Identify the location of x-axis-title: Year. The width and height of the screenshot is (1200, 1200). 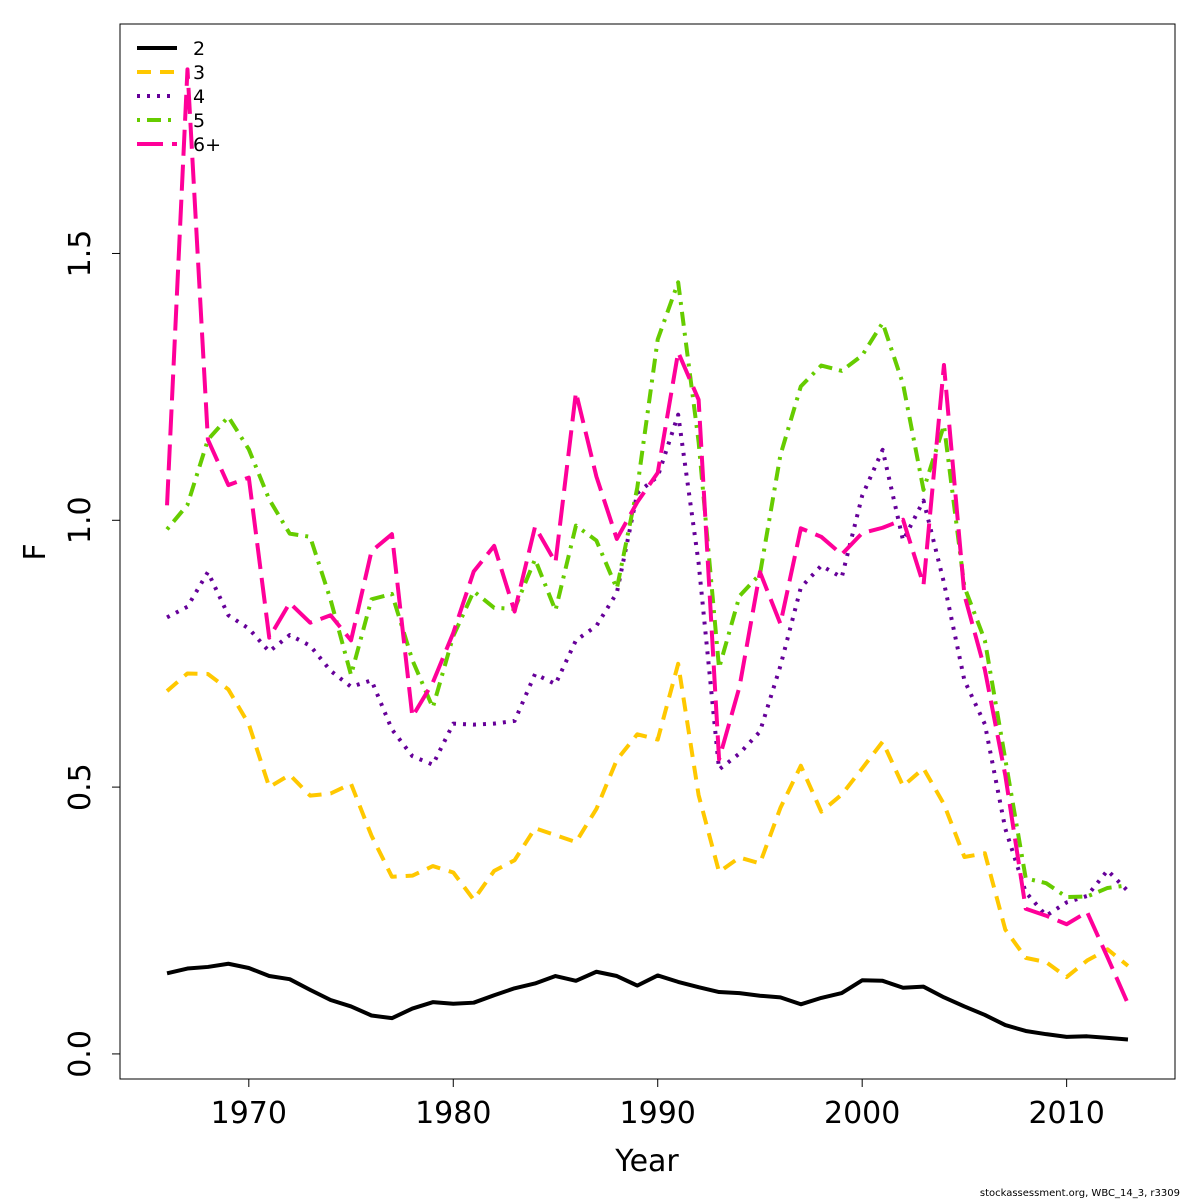
(646, 1161).